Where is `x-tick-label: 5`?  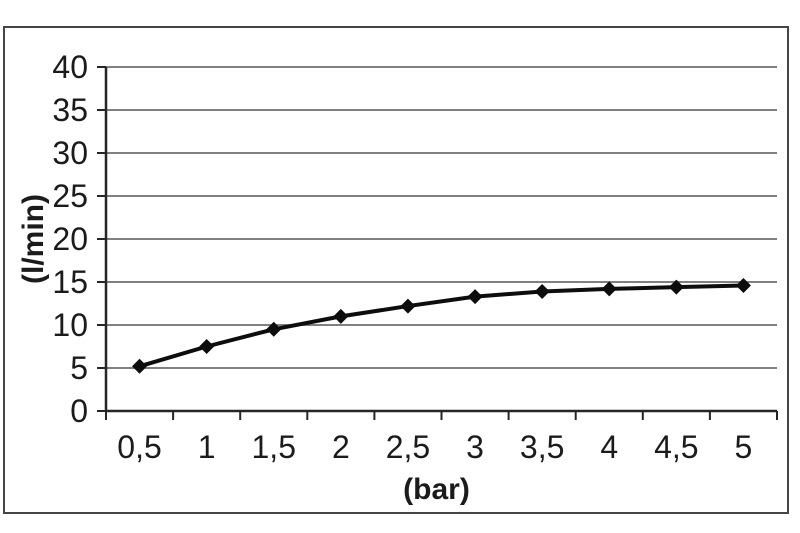 x-tick-label: 5 is located at coordinates (744, 447).